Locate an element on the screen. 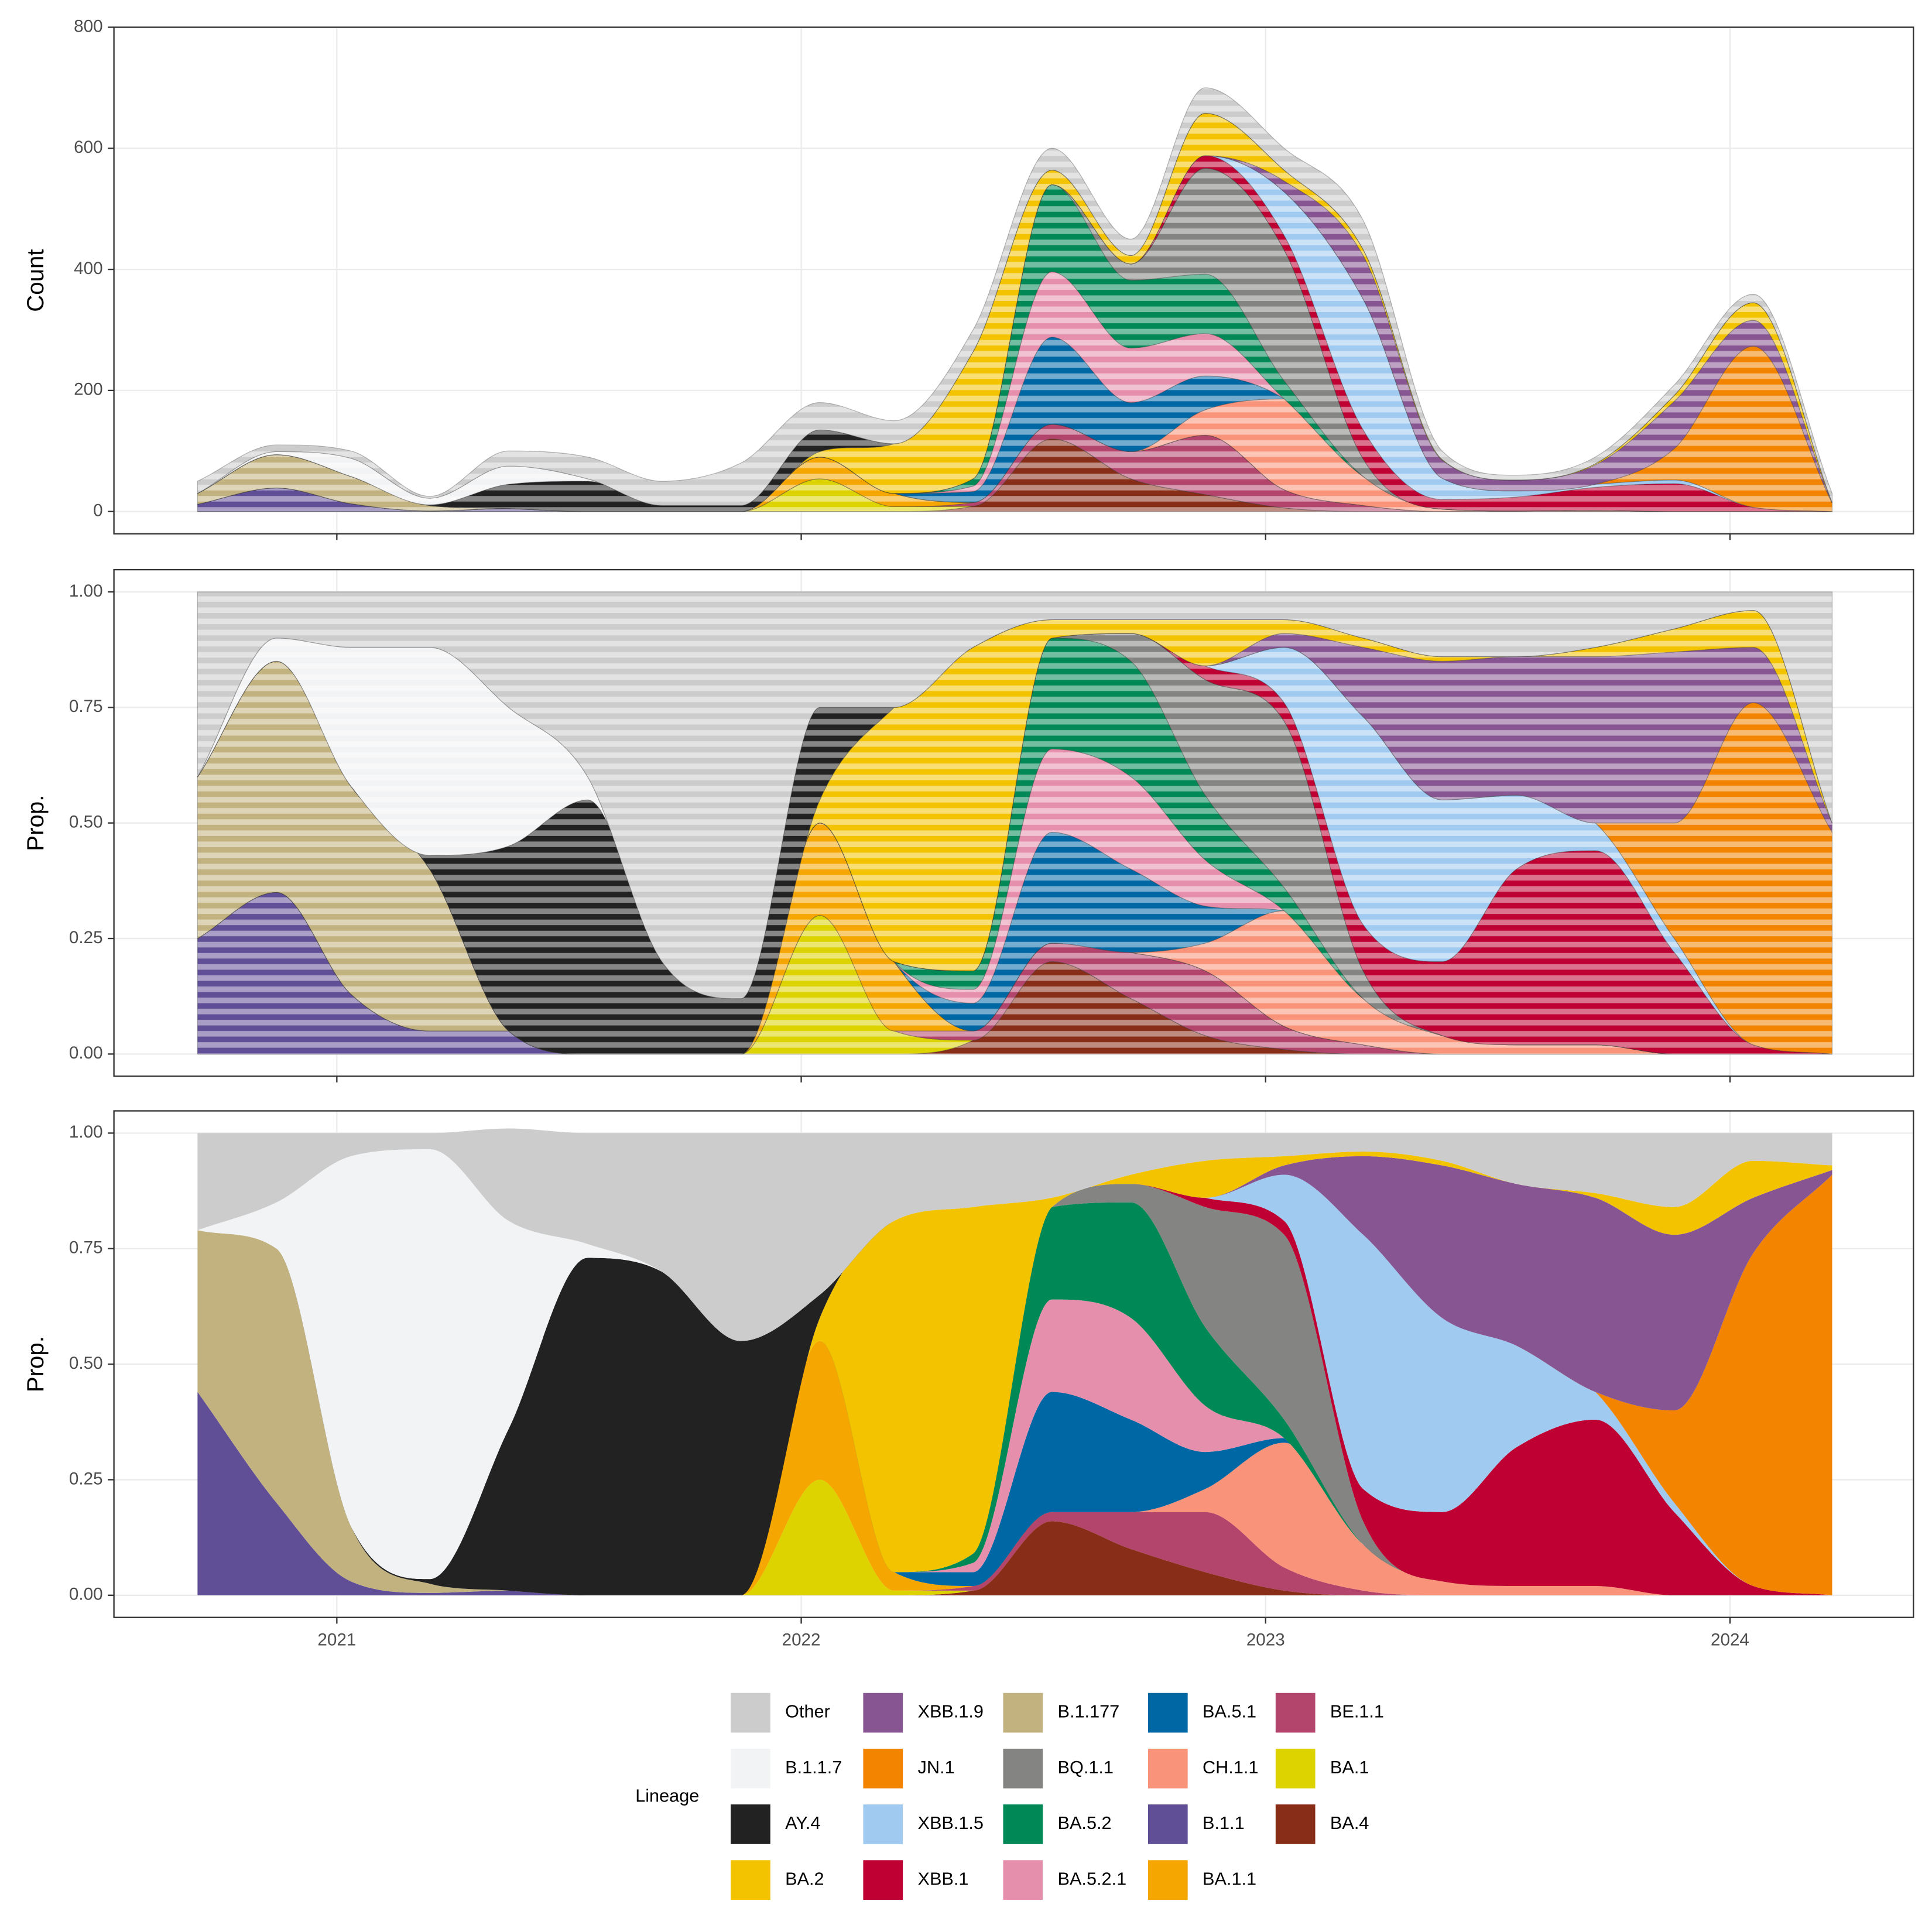  legend-label: BA.4 is located at coordinates (1349, 1823).